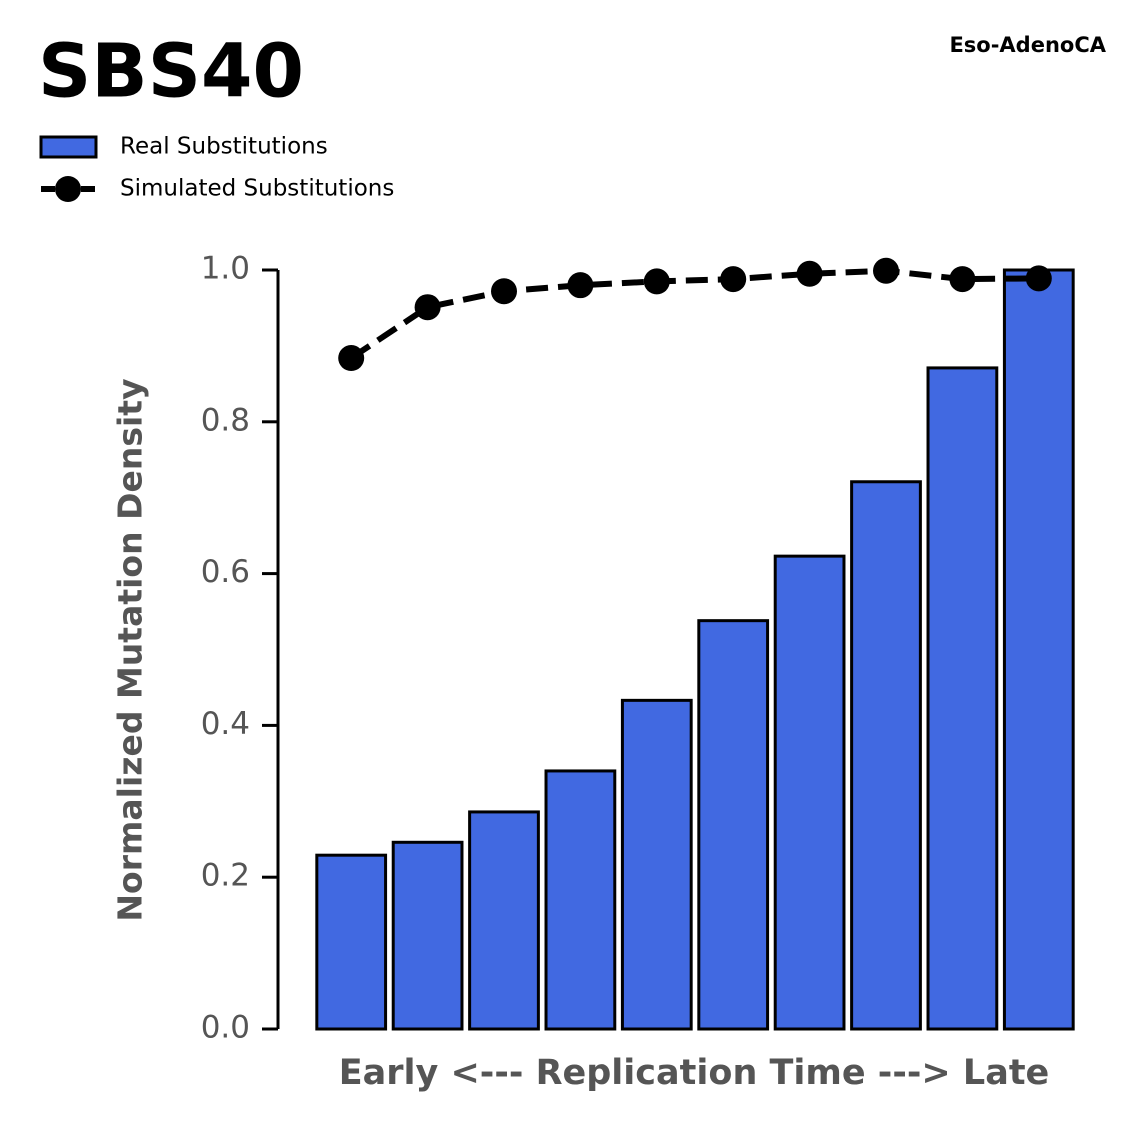 The width and height of the screenshot is (1147, 1125). What do you see at coordinates (257, 189) in the screenshot?
I see `legend-label: Simulated Substitutions` at bounding box center [257, 189].